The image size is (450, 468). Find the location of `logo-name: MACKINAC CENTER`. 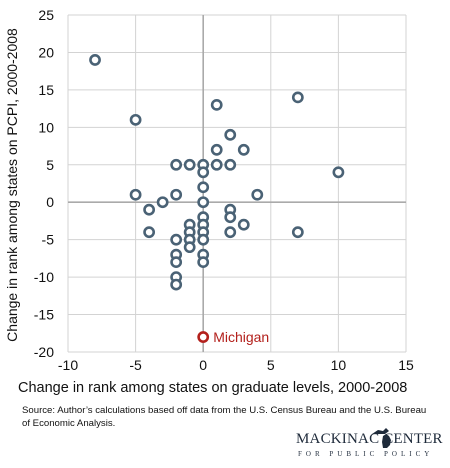

logo-name: MACKINAC CENTER is located at coordinates (369, 439).